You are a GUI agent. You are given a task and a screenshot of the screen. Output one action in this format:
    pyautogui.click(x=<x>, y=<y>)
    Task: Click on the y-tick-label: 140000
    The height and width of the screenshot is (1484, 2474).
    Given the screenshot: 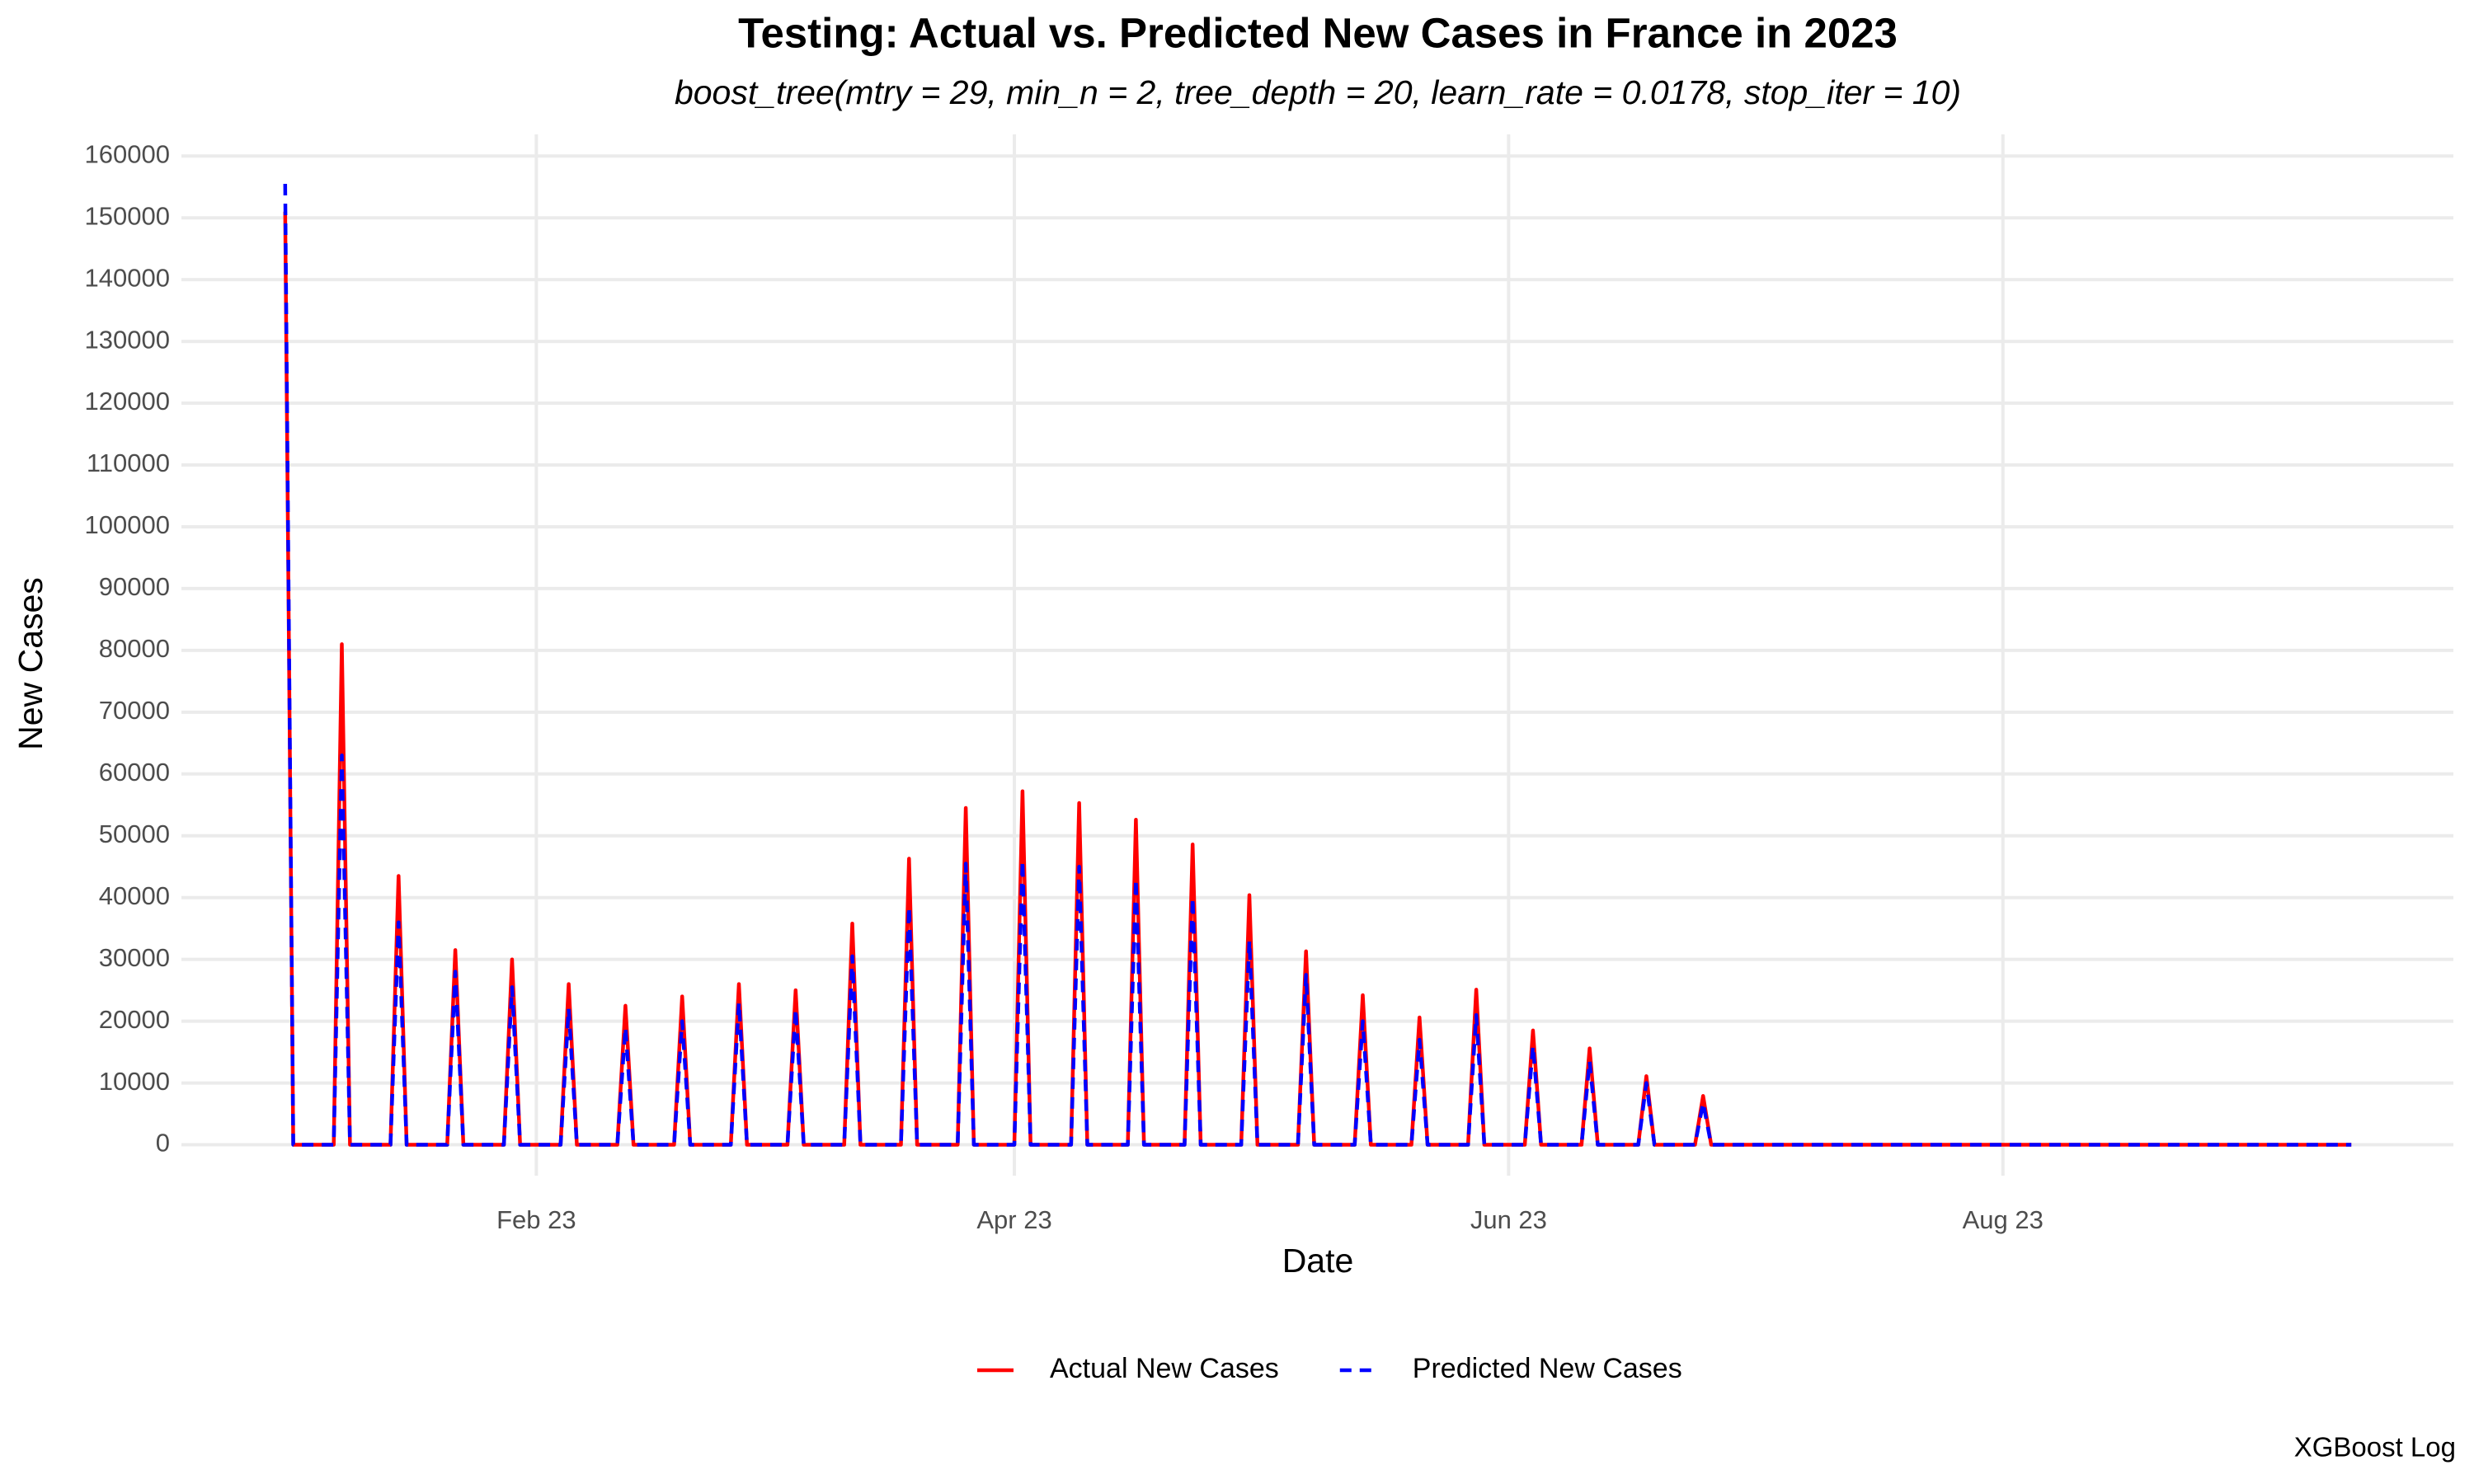 What is the action you would take?
    pyautogui.click(x=127, y=277)
    